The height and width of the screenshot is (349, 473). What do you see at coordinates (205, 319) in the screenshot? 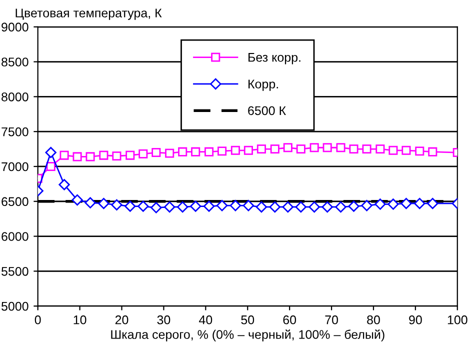
I see `x-tick-label: 40` at bounding box center [205, 319].